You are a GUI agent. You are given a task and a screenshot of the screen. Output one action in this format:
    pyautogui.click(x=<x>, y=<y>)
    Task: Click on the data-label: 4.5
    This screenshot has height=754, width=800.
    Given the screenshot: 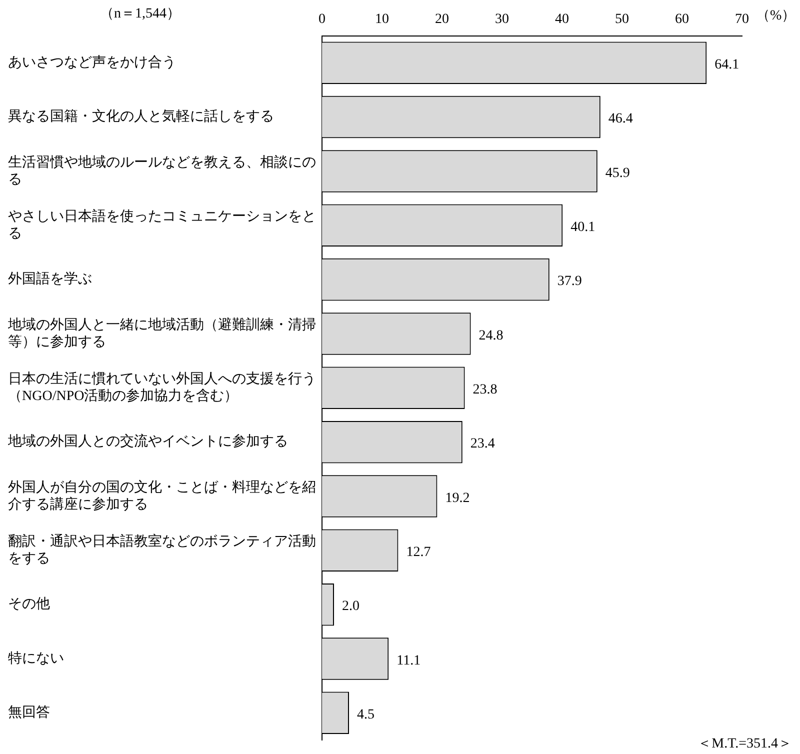 What is the action you would take?
    pyautogui.click(x=365, y=715)
    